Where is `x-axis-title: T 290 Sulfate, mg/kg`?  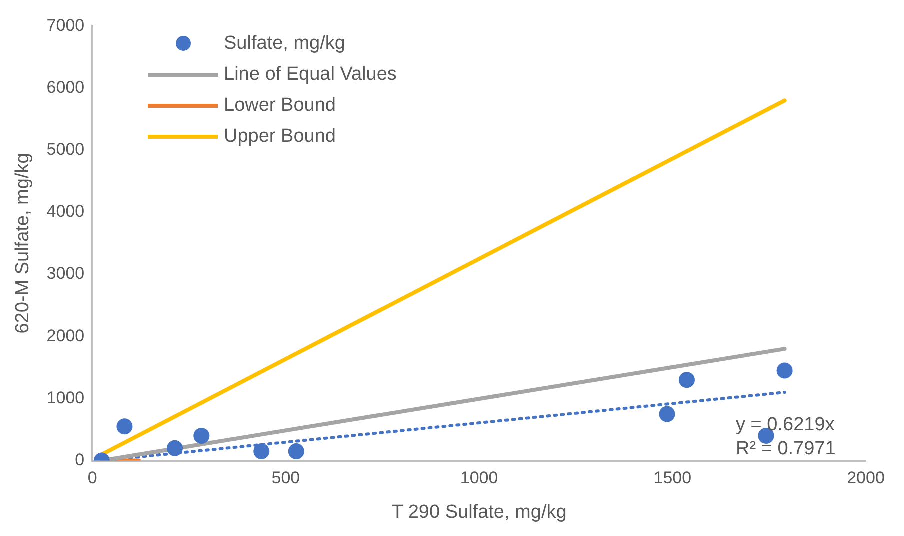
x-axis-title: T 290 Sulfate, mg/kg is located at coordinates (479, 512).